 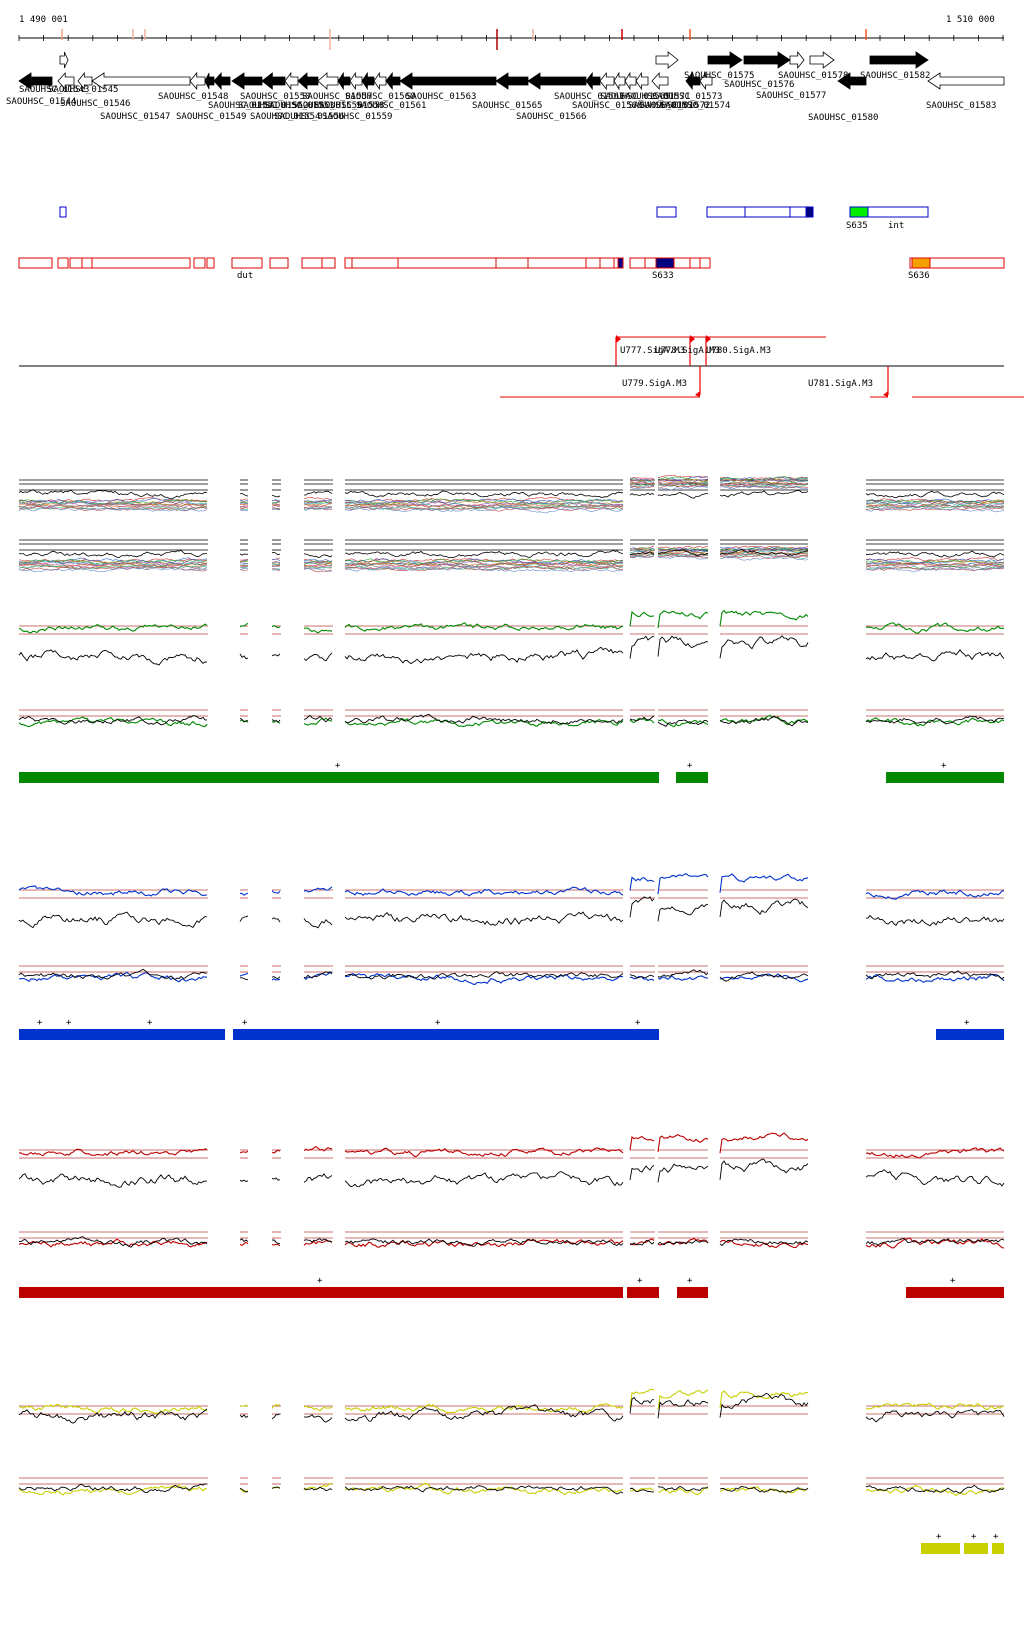 I want to click on gene-label: SAOUHSC_01566, so click(x=551, y=117).